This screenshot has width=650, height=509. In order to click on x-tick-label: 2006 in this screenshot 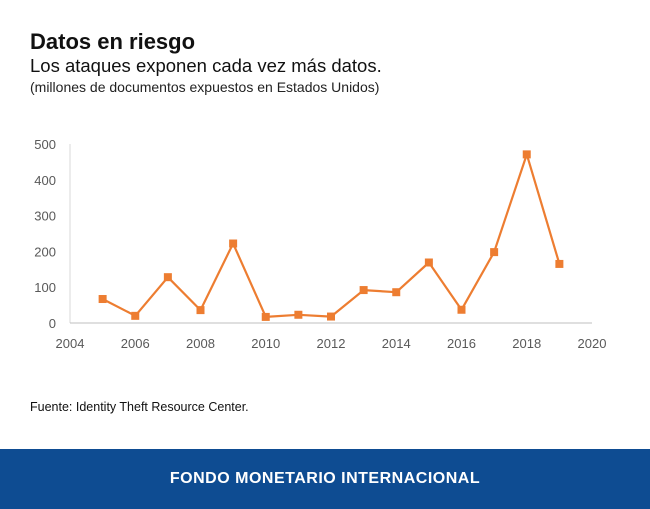, I will do `click(135, 343)`.